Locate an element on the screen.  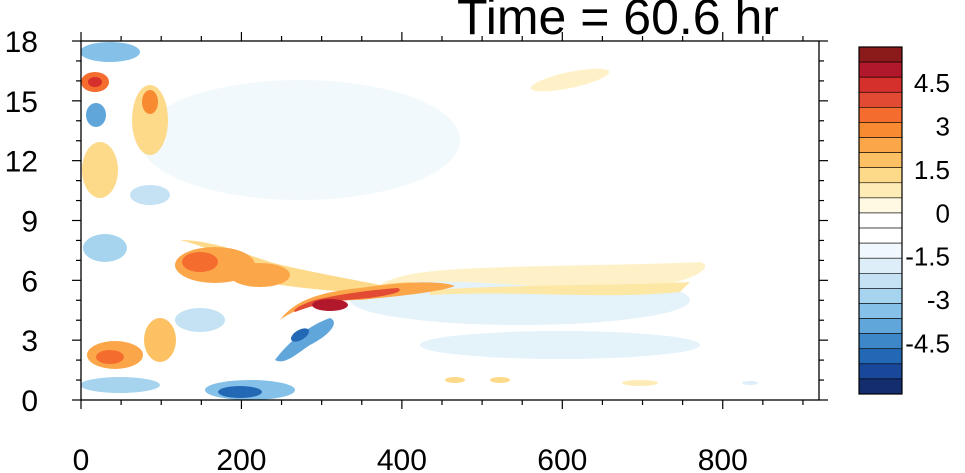
y-tick-label: 18 is located at coordinates (21, 42).